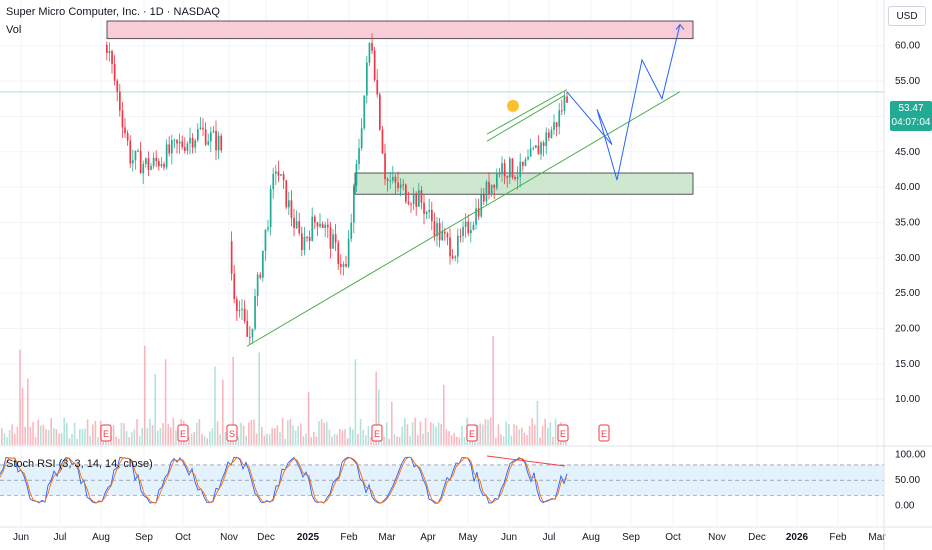 This screenshot has width=932, height=550. I want to click on rsi-divergence-line, so click(526, 461).